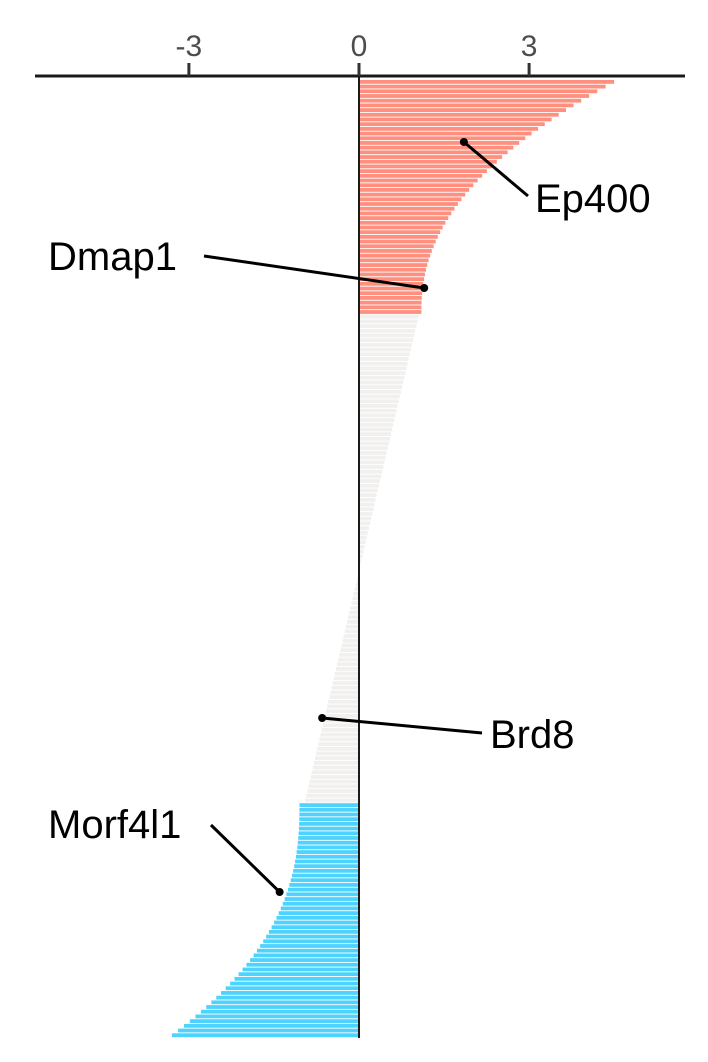 The height and width of the screenshot is (1062, 708). What do you see at coordinates (532, 735) in the screenshot?
I see `annotation-label-brd8: Brd8` at bounding box center [532, 735].